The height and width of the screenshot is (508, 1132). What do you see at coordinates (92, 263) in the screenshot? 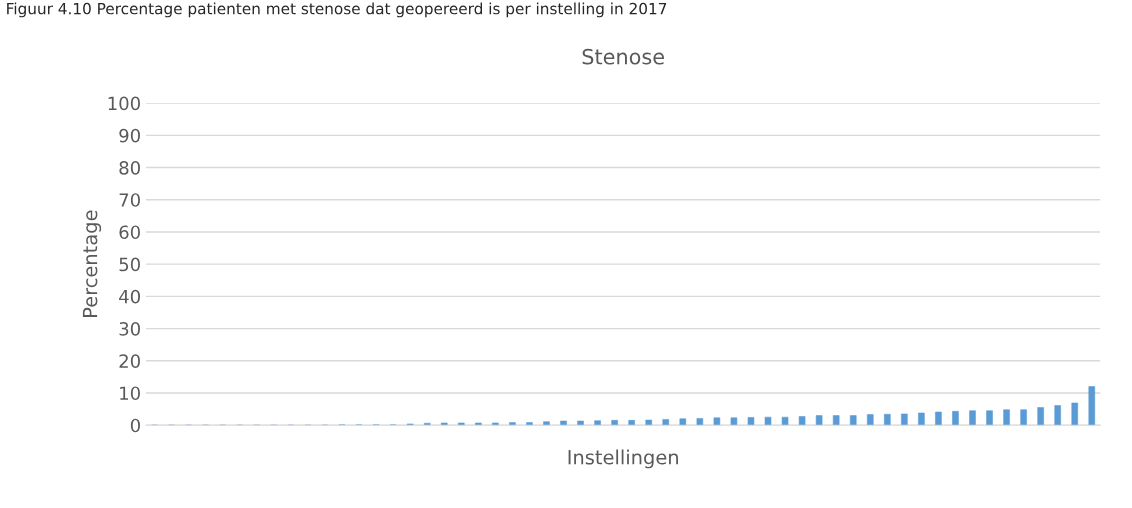
I see `y-axis-title: Percentage` at bounding box center [92, 263].